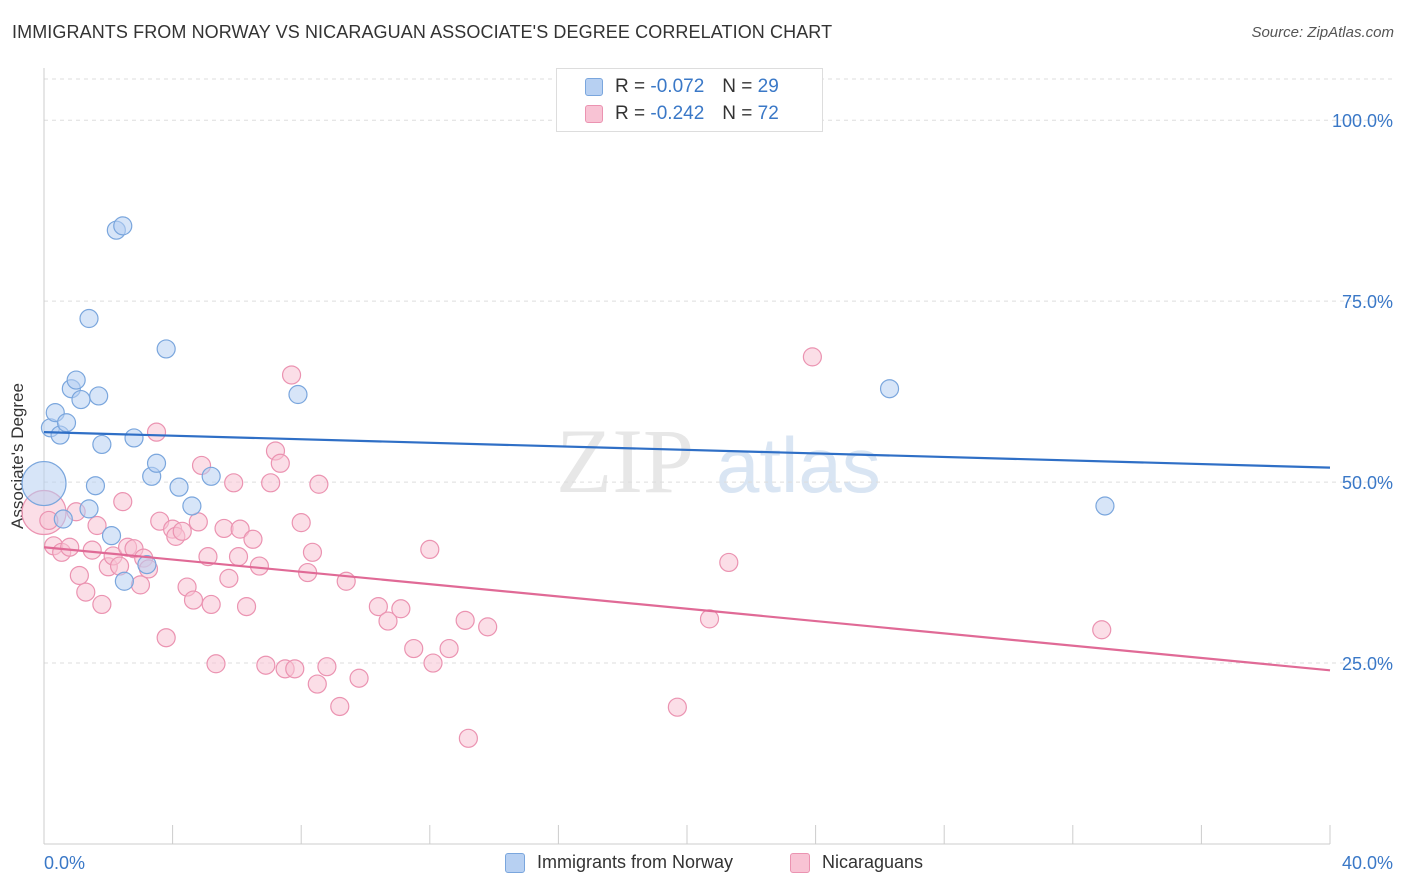  What do you see at coordinates (635, 862) in the screenshot?
I see `bottom-legend-label-norway: Immigrants from Norway` at bounding box center [635, 862].